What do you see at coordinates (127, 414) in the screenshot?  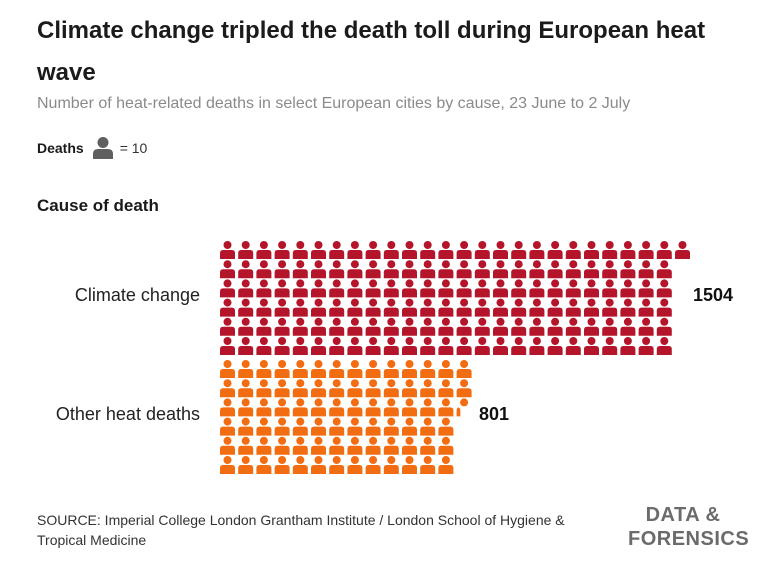 I see `category-label-other-heat-deaths: Other heat deaths` at bounding box center [127, 414].